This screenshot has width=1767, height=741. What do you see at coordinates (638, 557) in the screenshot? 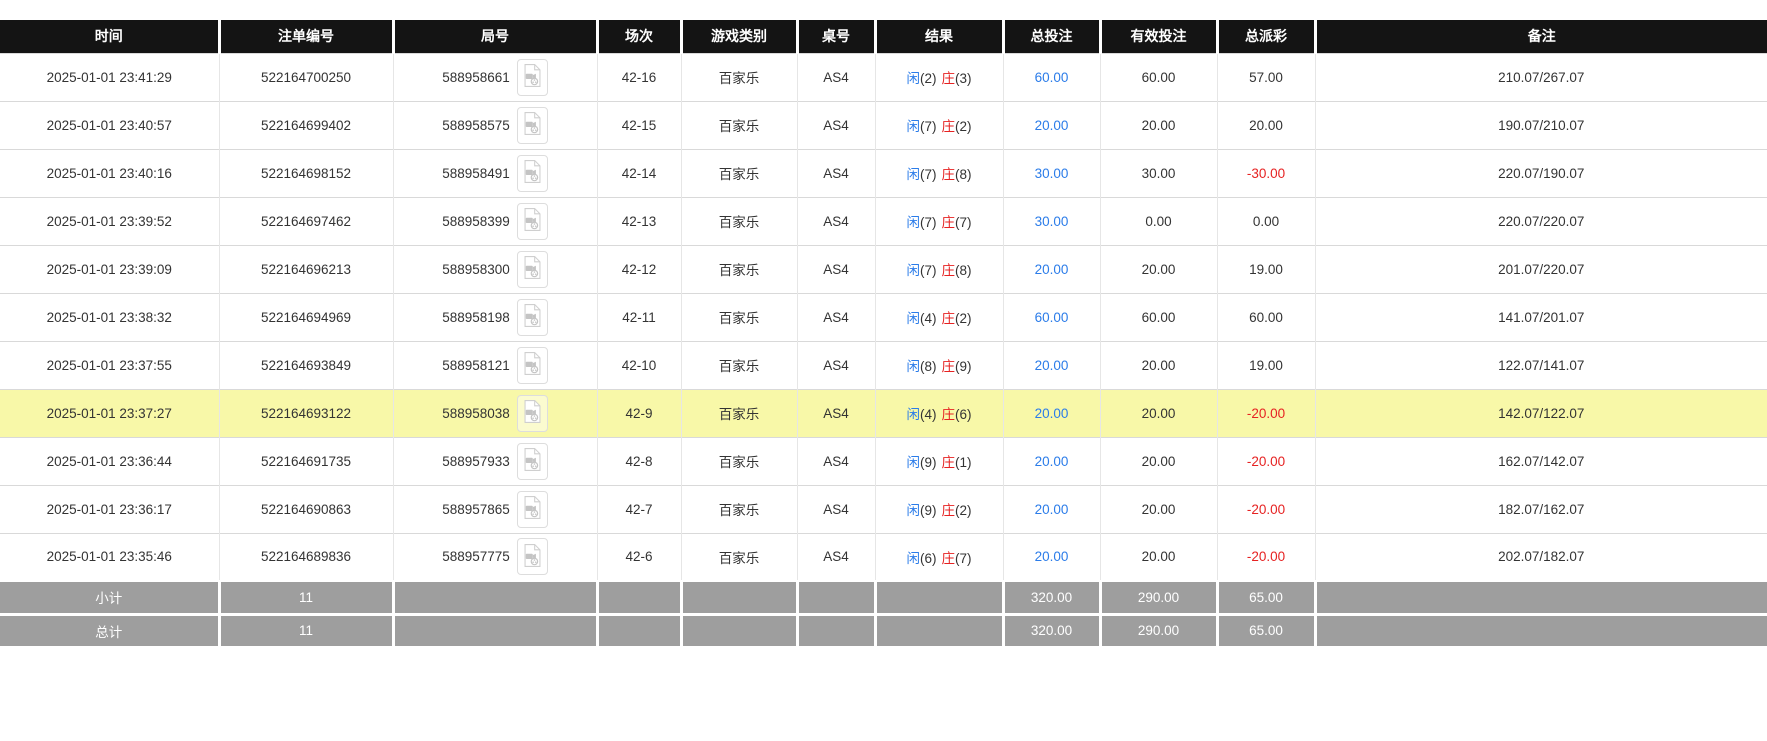
I see `session-cell: 42-6` at bounding box center [638, 557].